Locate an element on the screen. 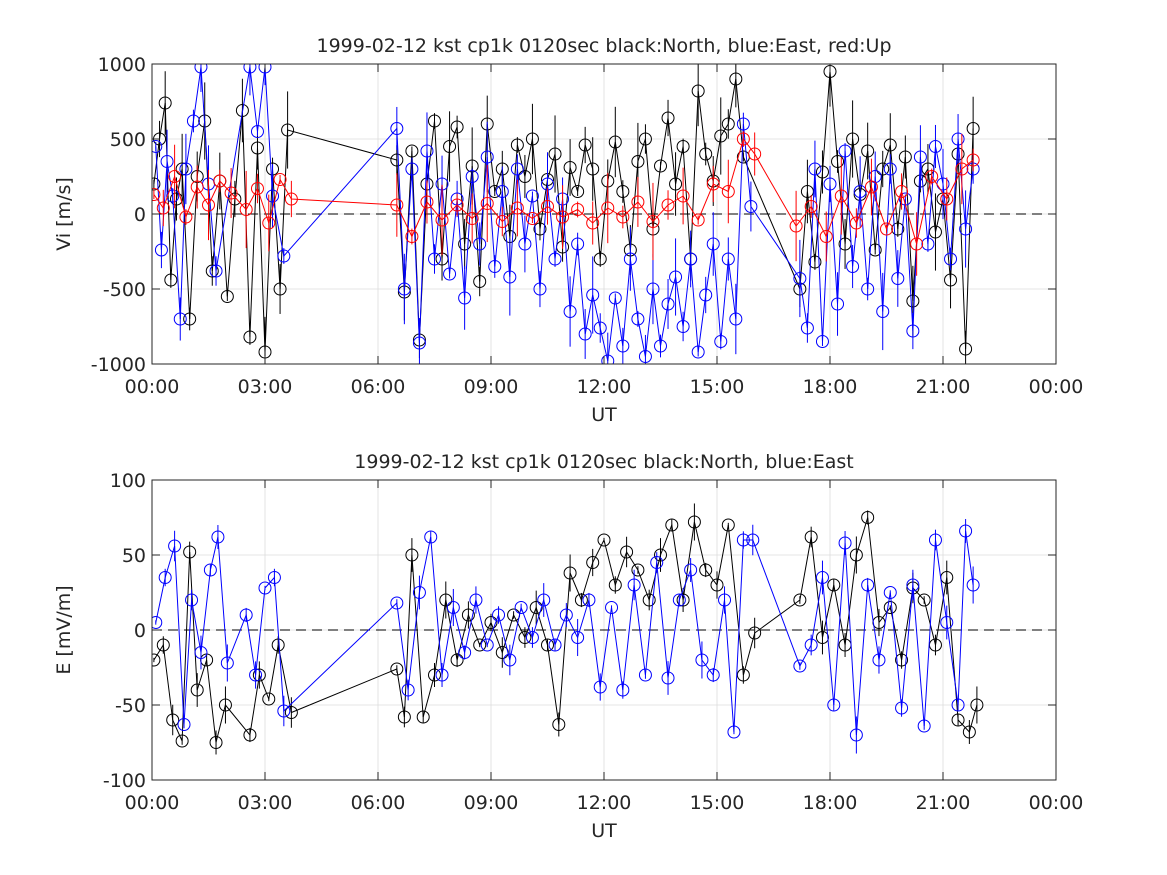 The image size is (1167, 875). efield-x-tick-label: 12:00 is located at coordinates (604, 803).